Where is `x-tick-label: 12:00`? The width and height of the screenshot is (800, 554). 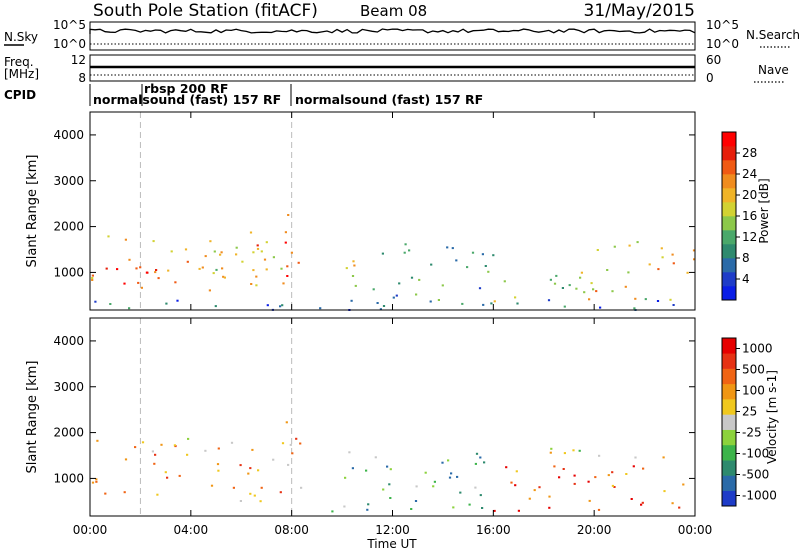
x-tick-label: 12:00 is located at coordinates (392, 530).